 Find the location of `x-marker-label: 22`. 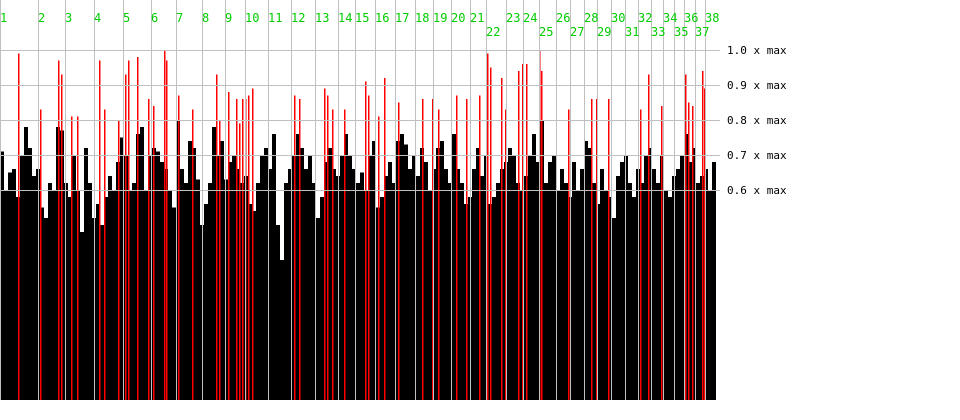

x-marker-label: 22 is located at coordinates (493, 32).